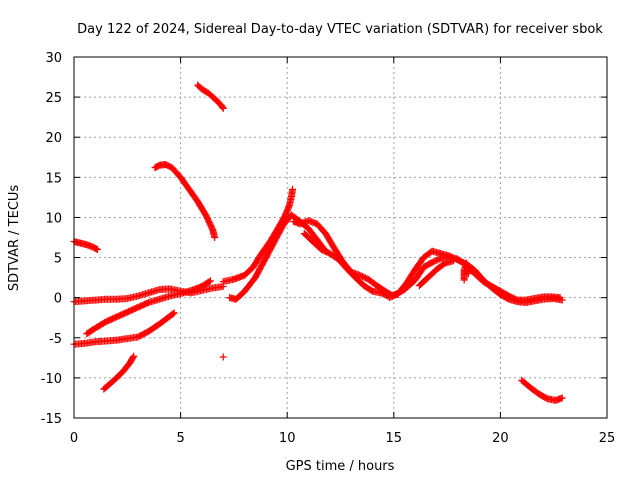 The width and height of the screenshot is (640, 480). Describe the element at coordinates (55, 339) in the screenshot. I see `y-tick-label: -5` at that location.